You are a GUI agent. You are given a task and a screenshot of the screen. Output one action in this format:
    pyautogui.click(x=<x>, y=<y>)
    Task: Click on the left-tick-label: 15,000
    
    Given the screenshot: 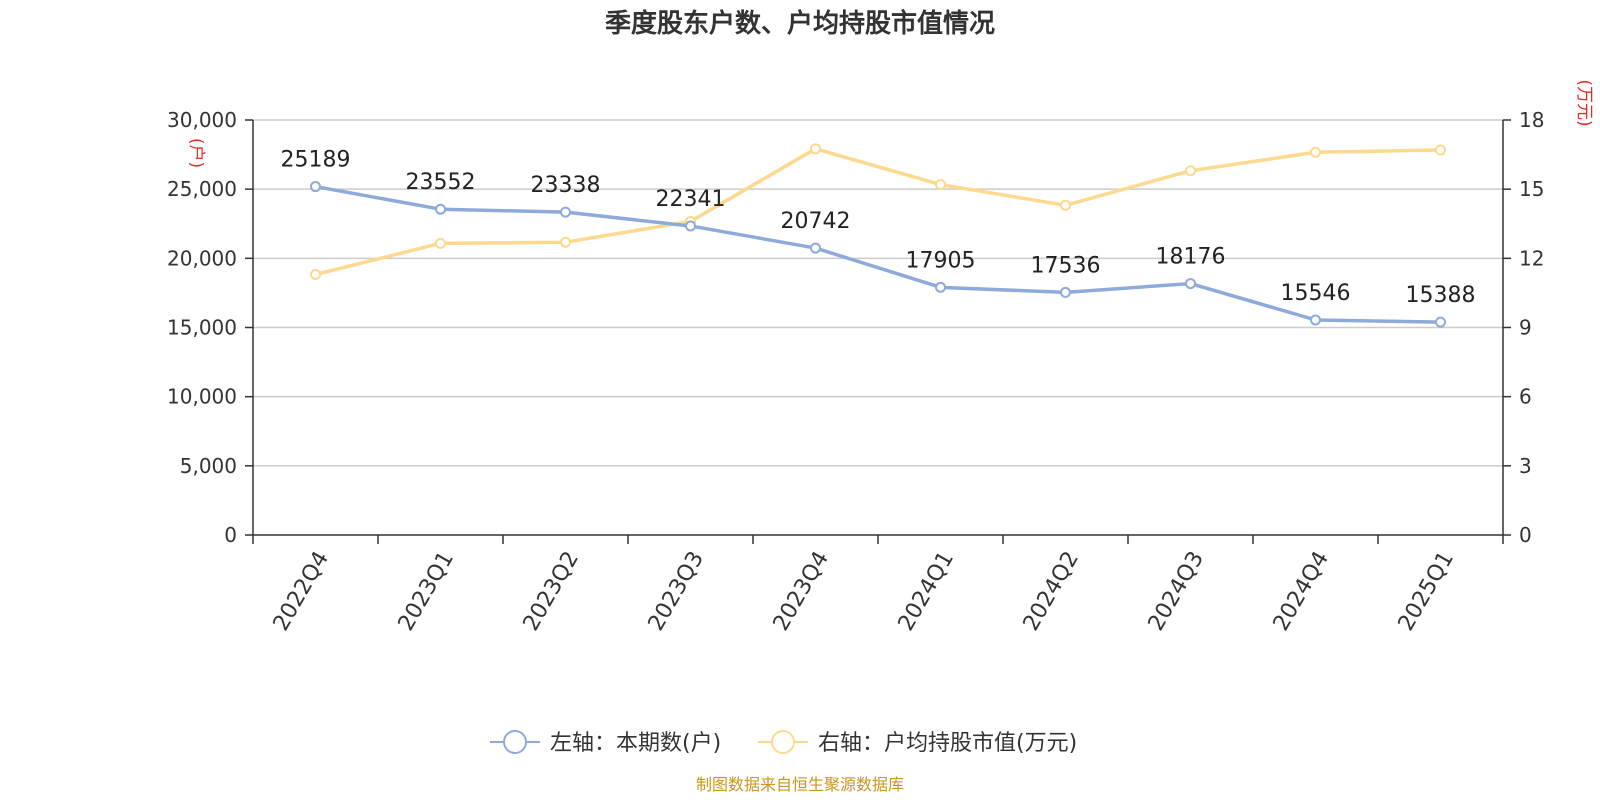 What is the action you would take?
    pyautogui.click(x=202, y=328)
    